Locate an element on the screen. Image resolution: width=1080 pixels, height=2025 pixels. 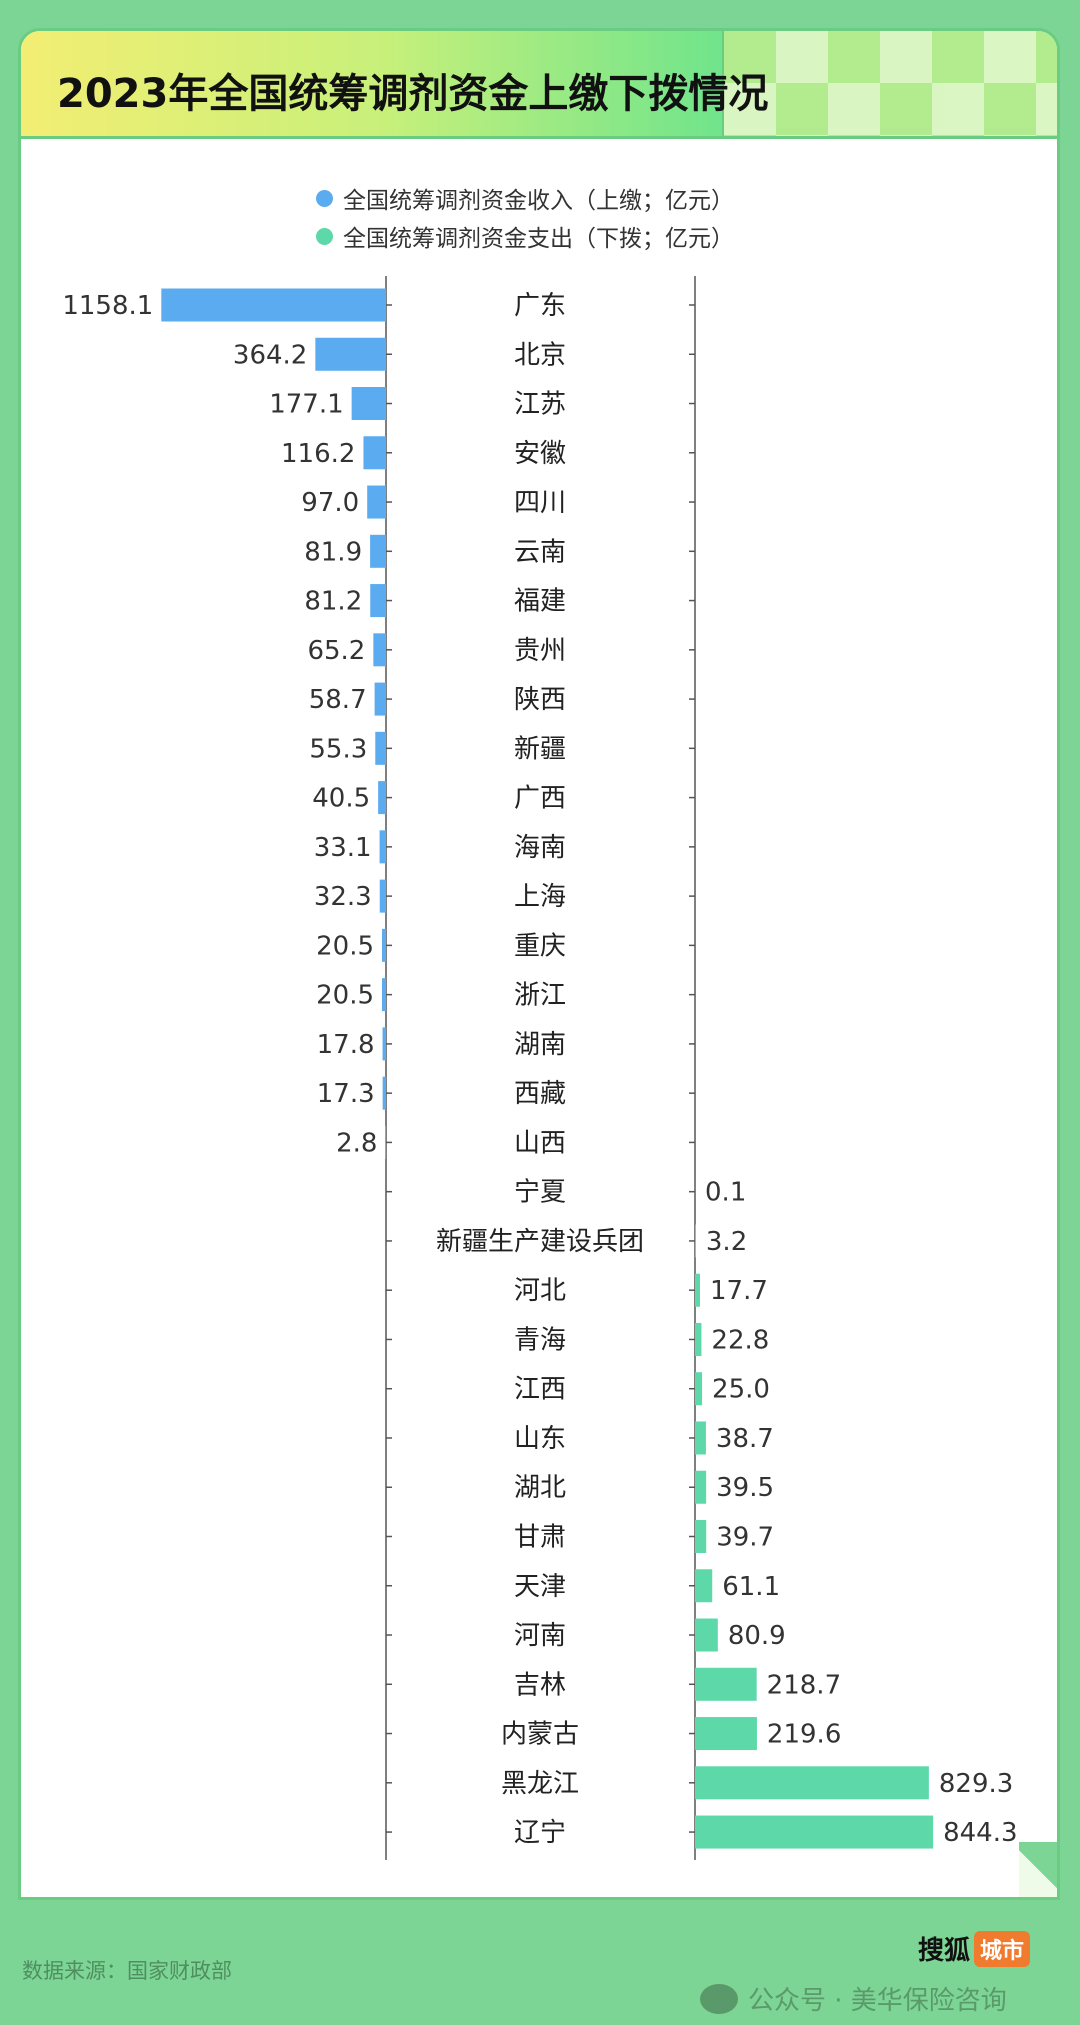
legend-expense: 全国统筹调剂资金支出（下拨；亿元） is located at coordinates (525, 236).